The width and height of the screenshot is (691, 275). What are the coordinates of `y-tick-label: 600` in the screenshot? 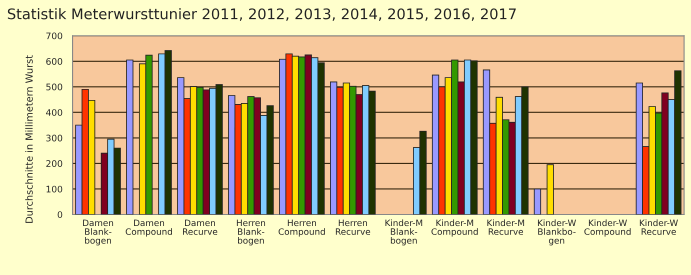 It's located at (54, 61).